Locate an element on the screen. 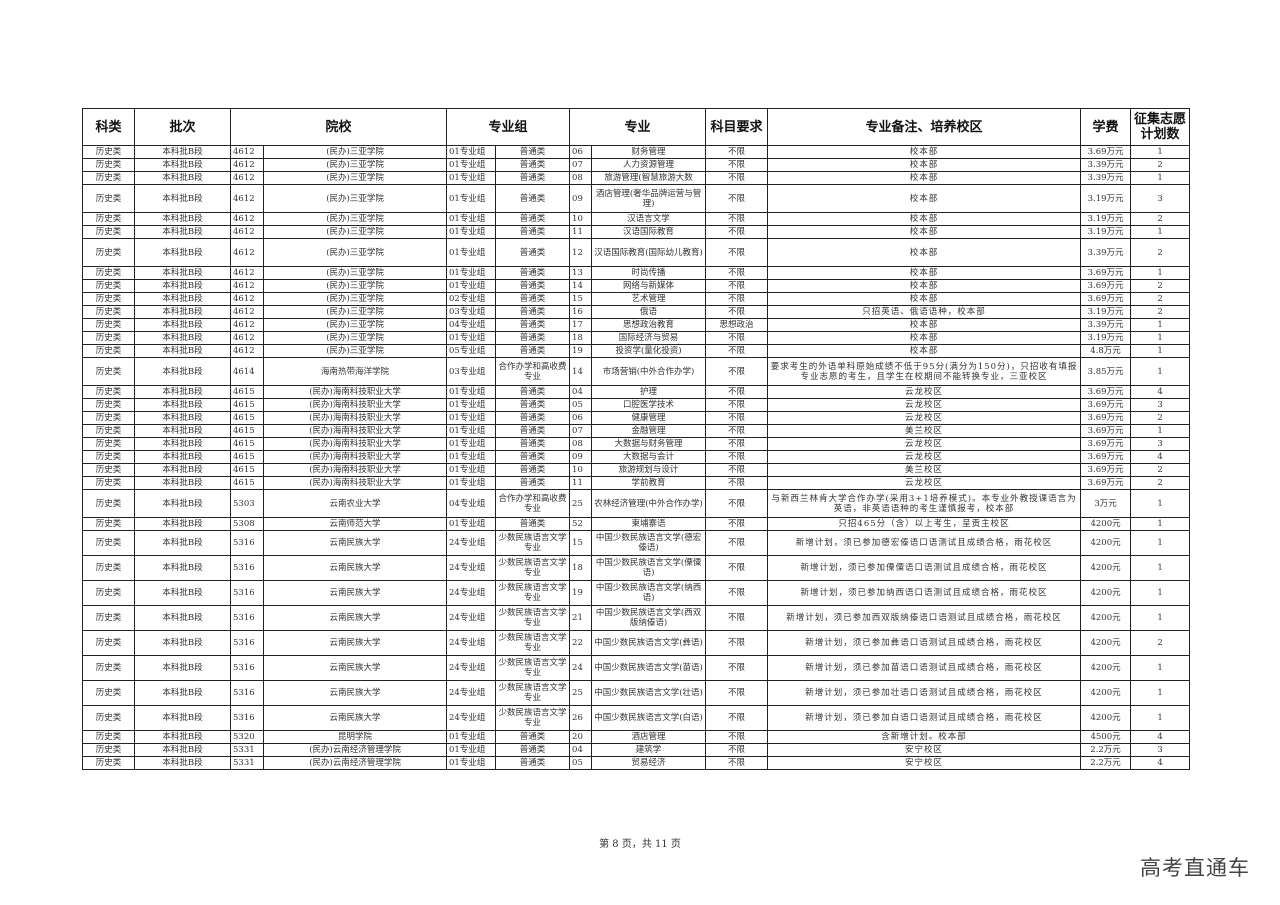 Image resolution: width=1280 pixels, height=905 pixels. cell-plan-count: 3 is located at coordinates (1160, 750).